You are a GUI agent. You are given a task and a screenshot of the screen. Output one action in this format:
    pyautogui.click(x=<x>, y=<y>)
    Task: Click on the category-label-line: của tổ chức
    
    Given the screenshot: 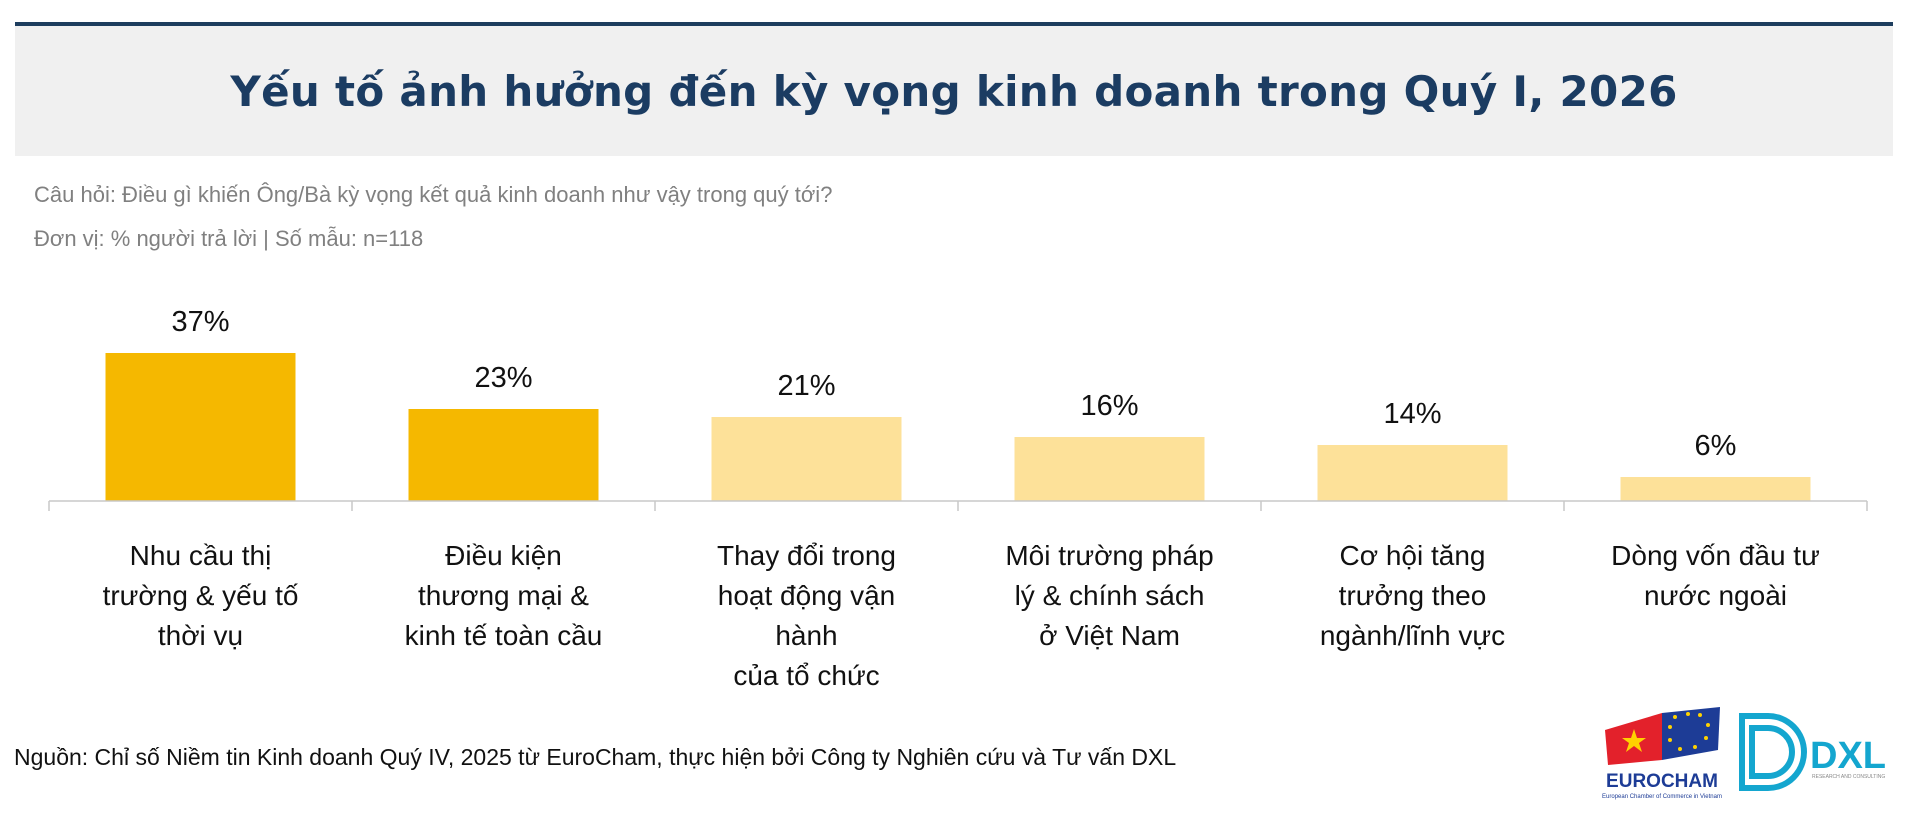 What is the action you would take?
    pyautogui.click(x=806, y=675)
    